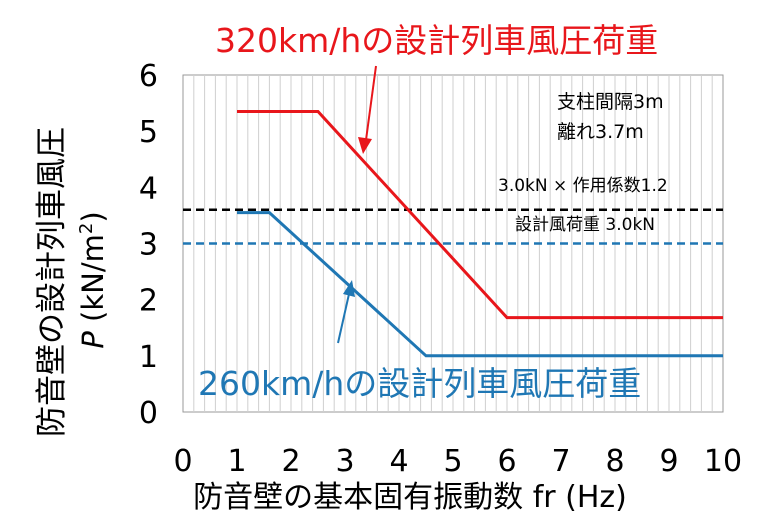 The image size is (766, 525). I want to click on y-tick-label: 1, so click(148, 357).